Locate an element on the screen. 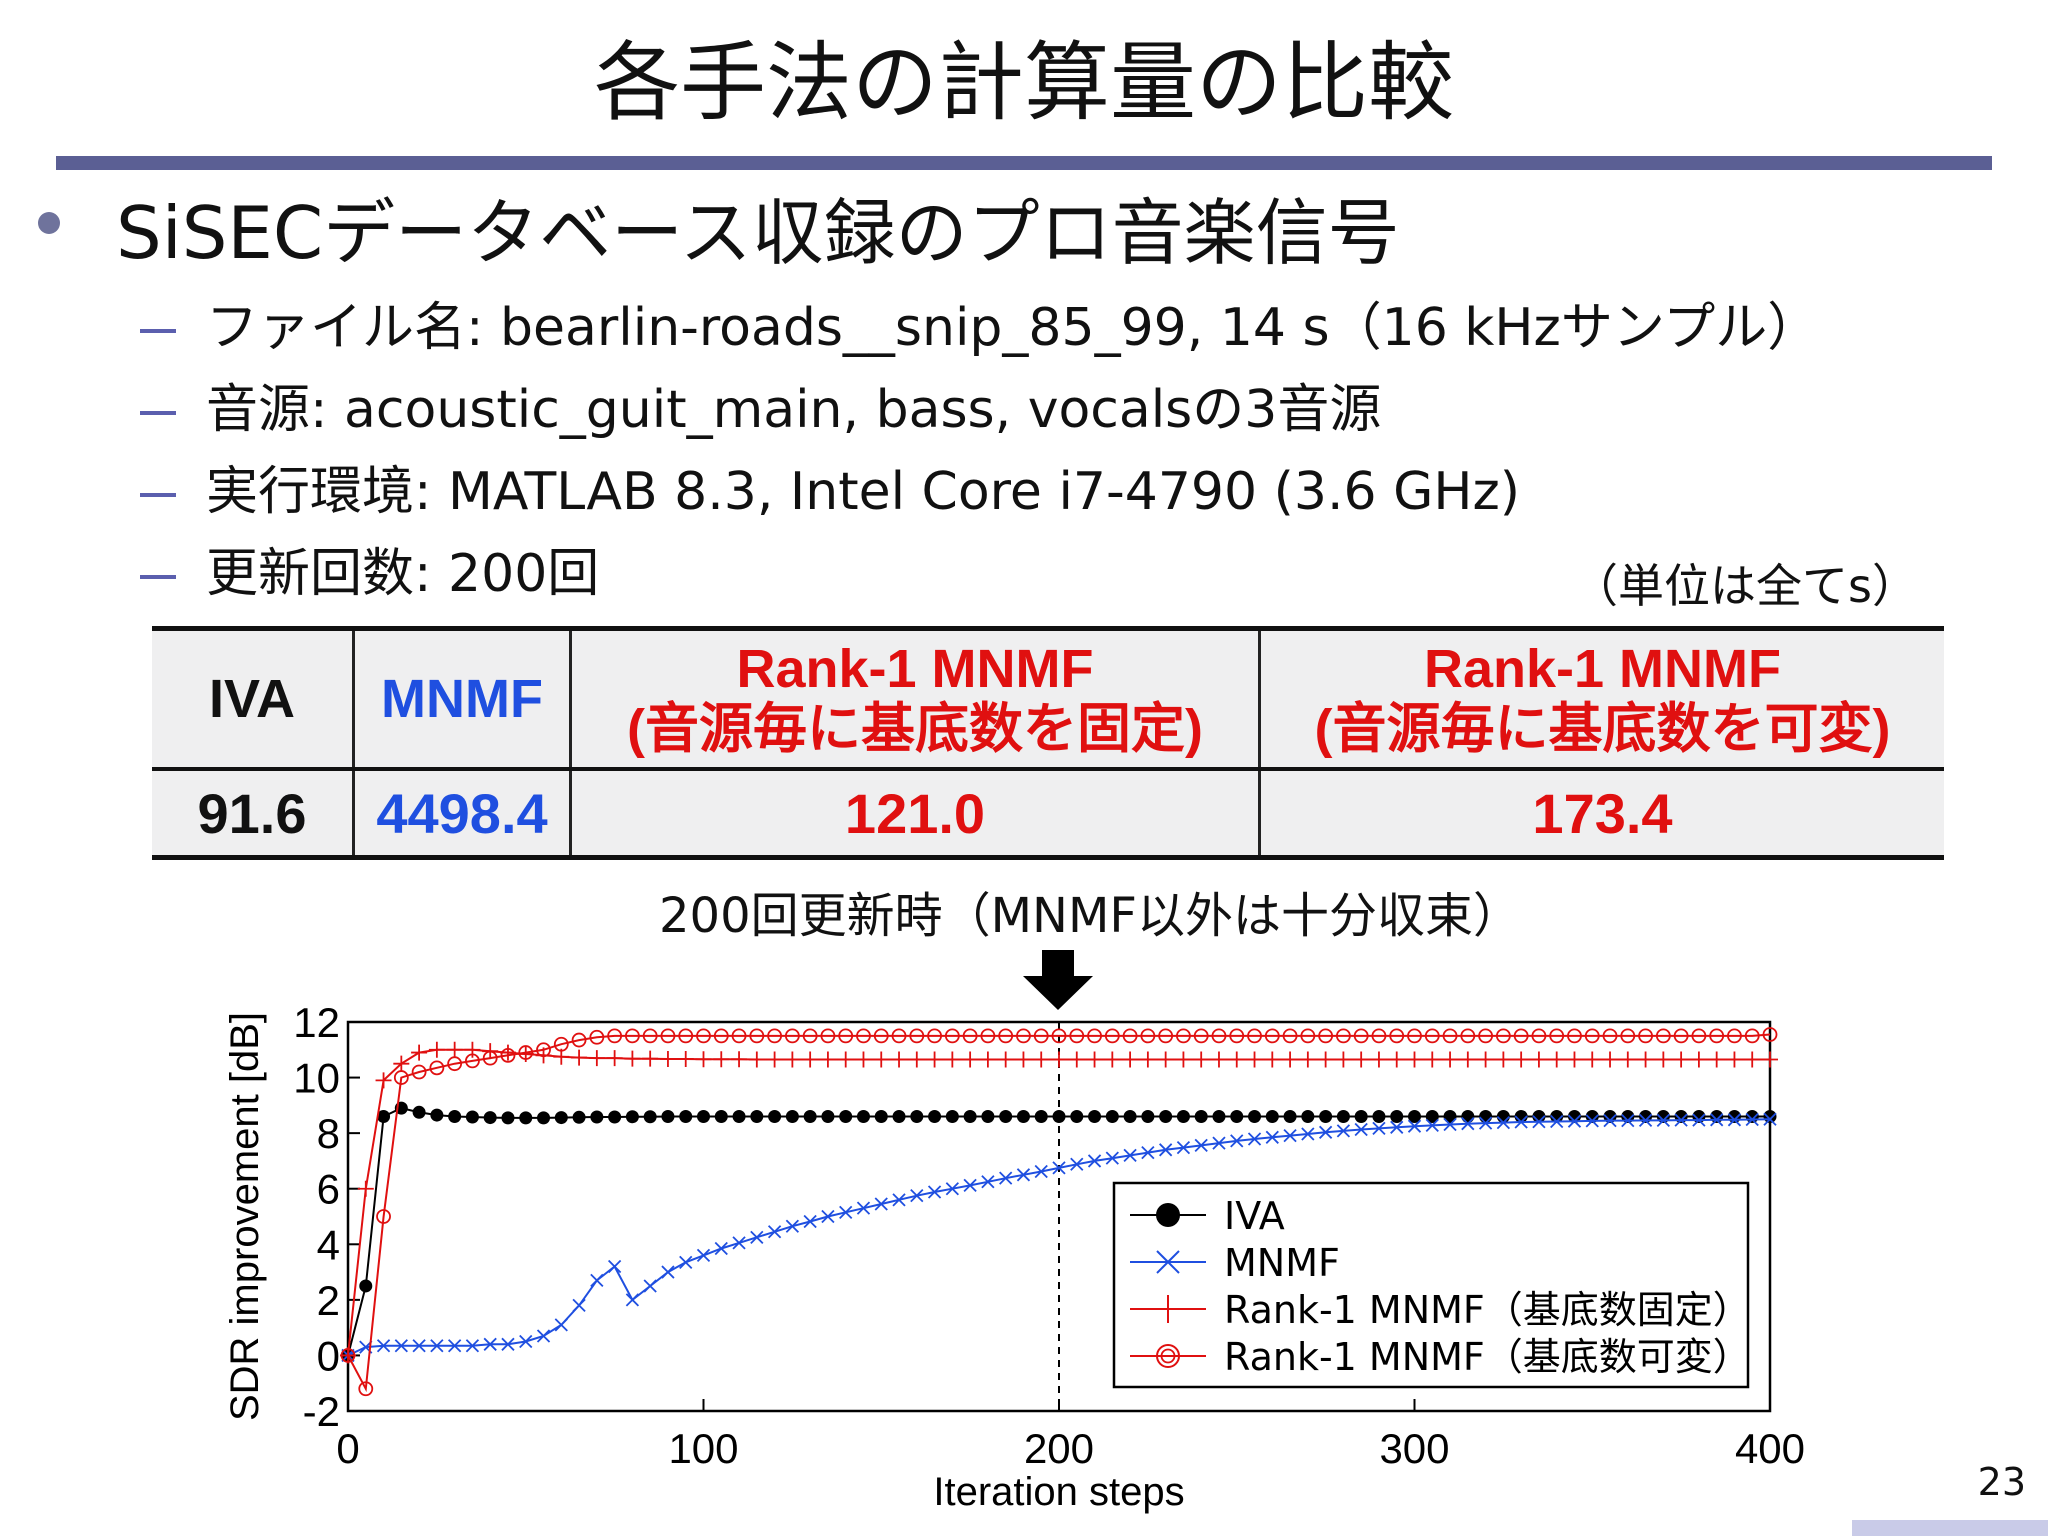  legend-box is located at coordinates (1431, 1285).